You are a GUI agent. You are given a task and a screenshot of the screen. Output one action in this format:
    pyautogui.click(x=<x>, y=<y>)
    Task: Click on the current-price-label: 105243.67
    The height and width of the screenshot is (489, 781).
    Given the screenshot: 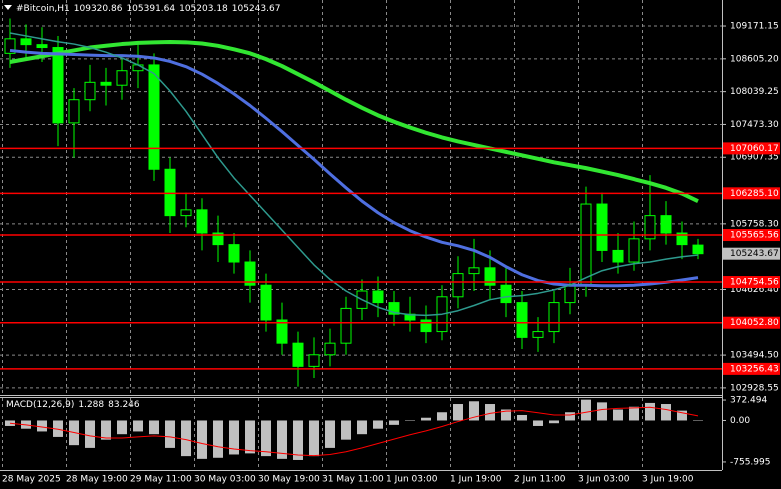 What is the action you would take?
    pyautogui.click(x=754, y=254)
    